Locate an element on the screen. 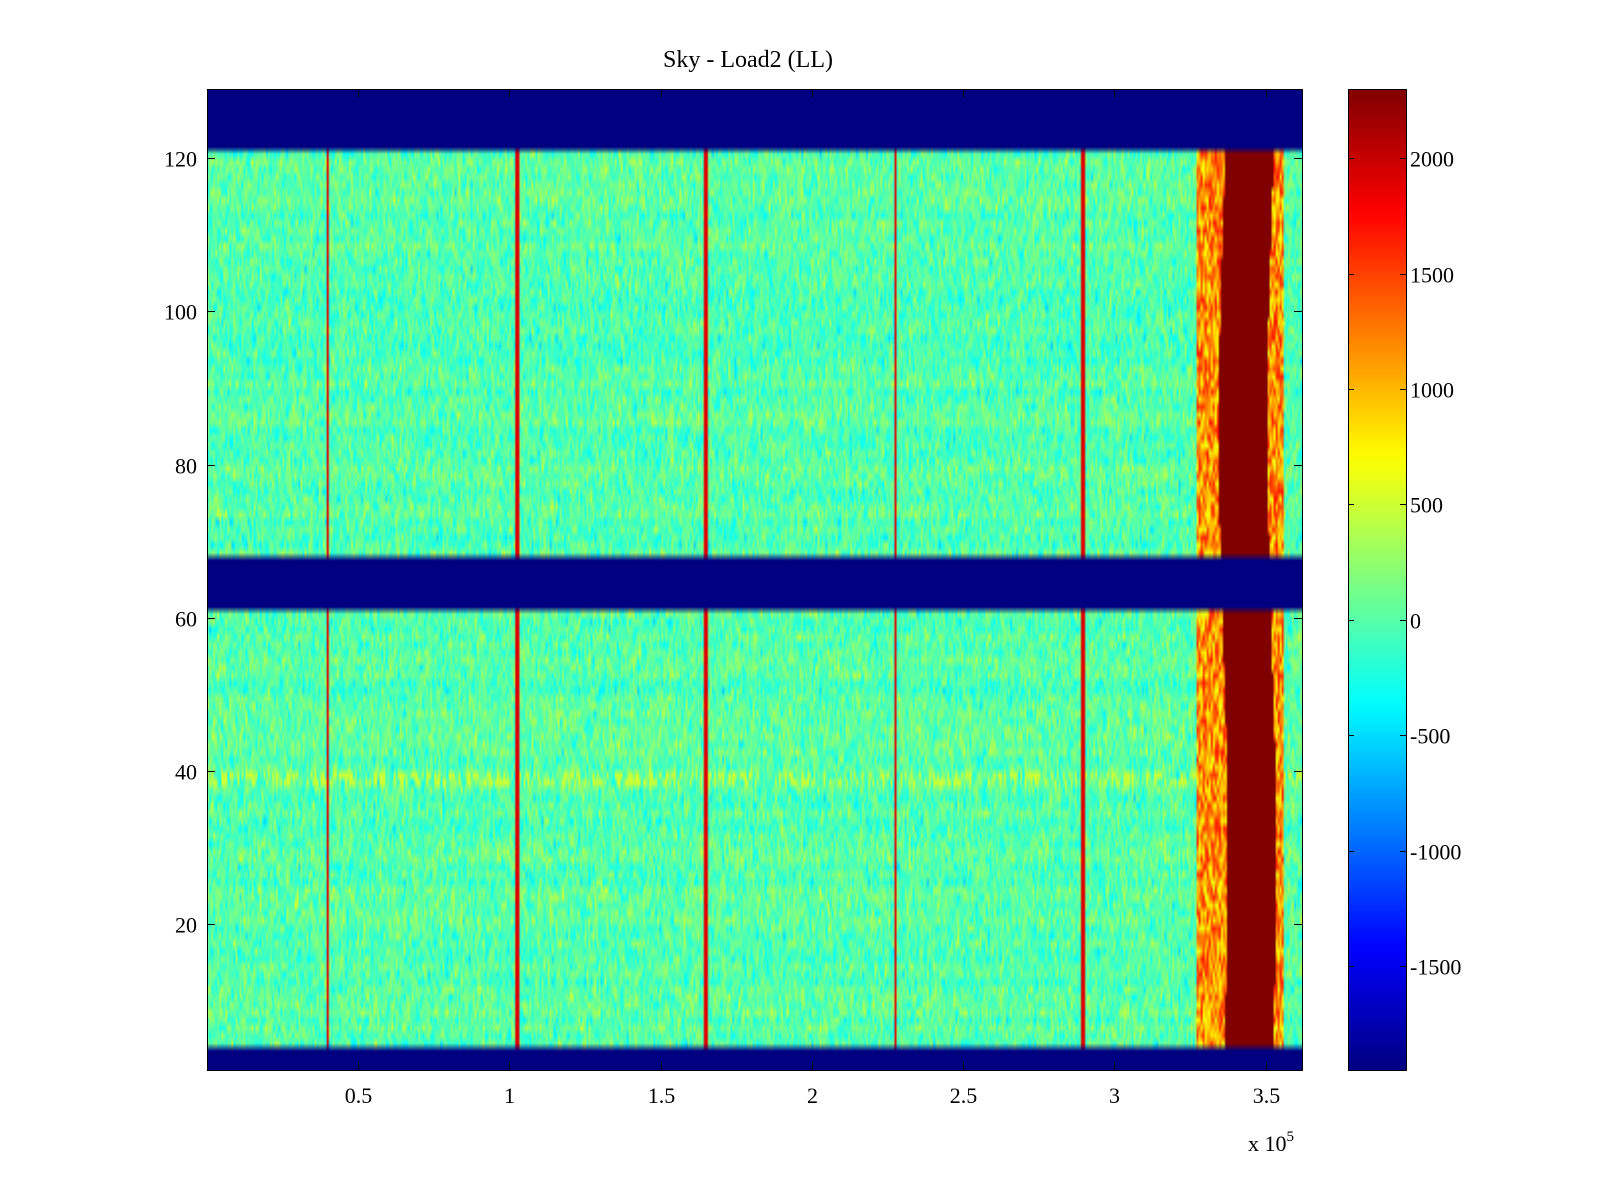 The width and height of the screenshot is (1600, 1200). y-tick-label: 120 is located at coordinates (180, 159).